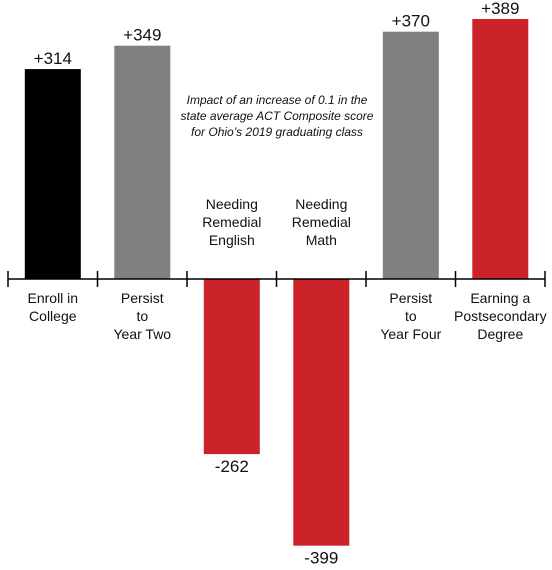 The width and height of the screenshot is (552, 570). What do you see at coordinates (53, 307) in the screenshot?
I see `category-label-1: Enroll in College` at bounding box center [53, 307].